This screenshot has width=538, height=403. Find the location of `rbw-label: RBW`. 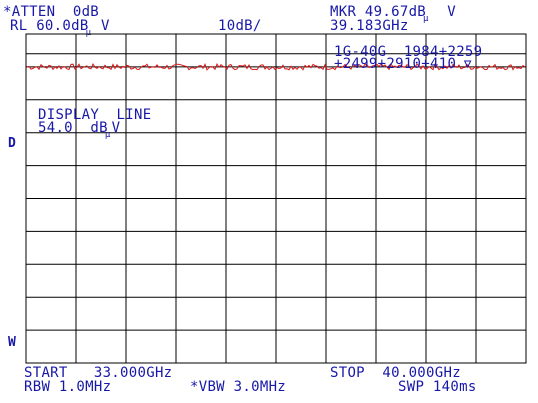

rbw-label: RBW is located at coordinates (37, 387).